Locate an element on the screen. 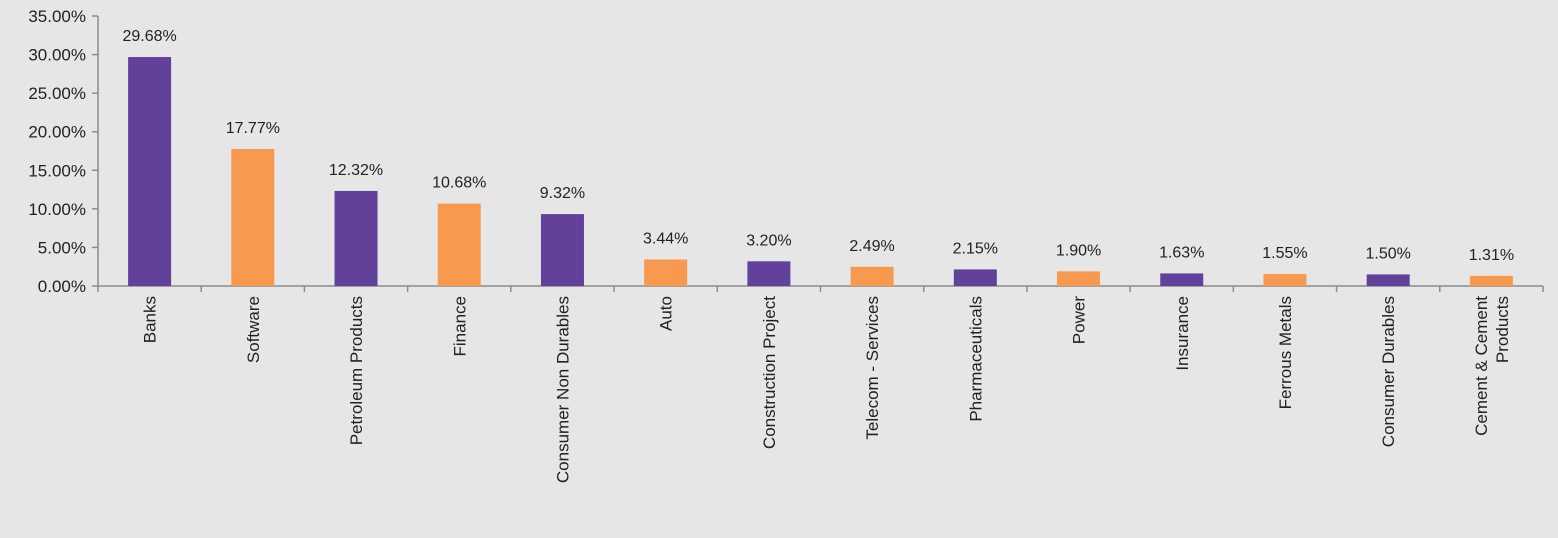  category-label: Consumer Durables is located at coordinates (1388, 371).